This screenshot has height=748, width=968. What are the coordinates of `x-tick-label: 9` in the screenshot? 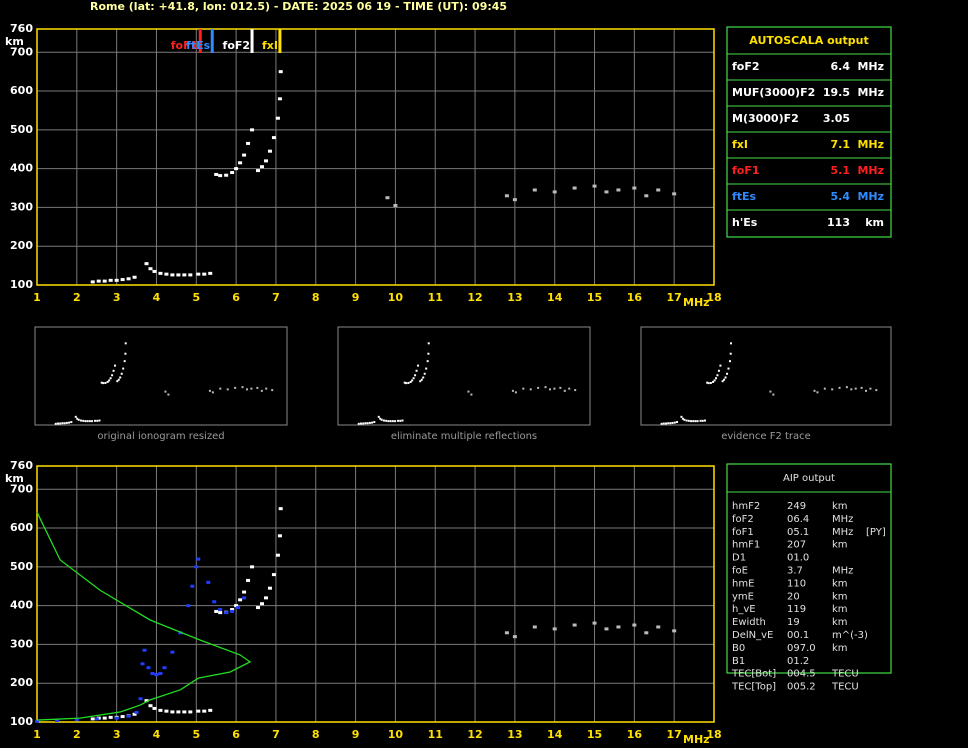 It's located at (356, 297).